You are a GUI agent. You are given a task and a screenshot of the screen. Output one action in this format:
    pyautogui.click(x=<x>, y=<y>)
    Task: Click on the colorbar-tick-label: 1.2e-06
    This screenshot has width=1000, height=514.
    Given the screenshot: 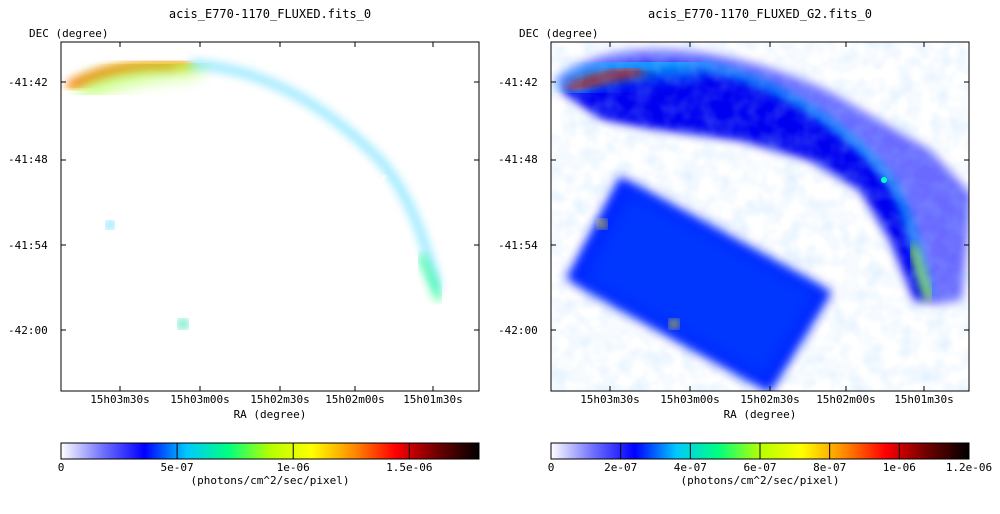 What is the action you would take?
    pyautogui.click(x=969, y=467)
    